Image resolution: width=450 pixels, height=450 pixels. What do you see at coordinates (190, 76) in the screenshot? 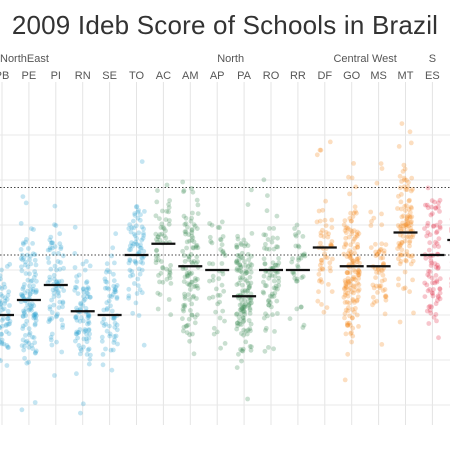
I see `tick-label-AM: AM` at bounding box center [190, 76].